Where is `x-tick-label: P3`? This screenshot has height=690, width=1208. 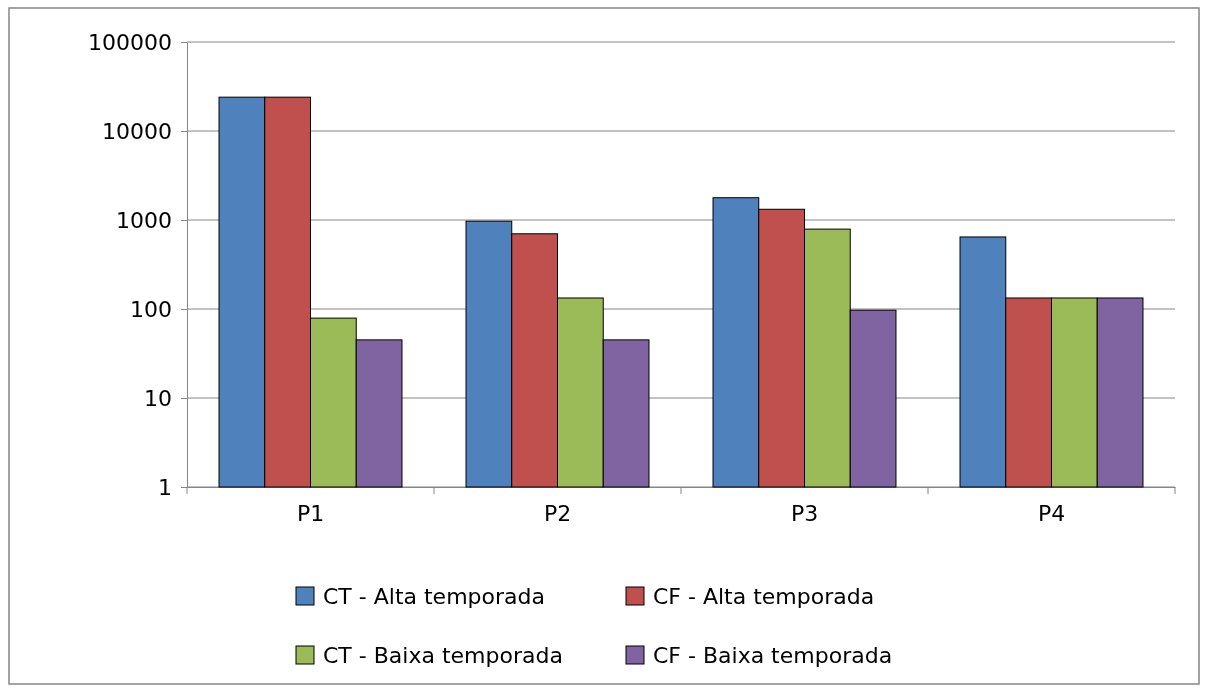
x-tick-label: P3 is located at coordinates (804, 513).